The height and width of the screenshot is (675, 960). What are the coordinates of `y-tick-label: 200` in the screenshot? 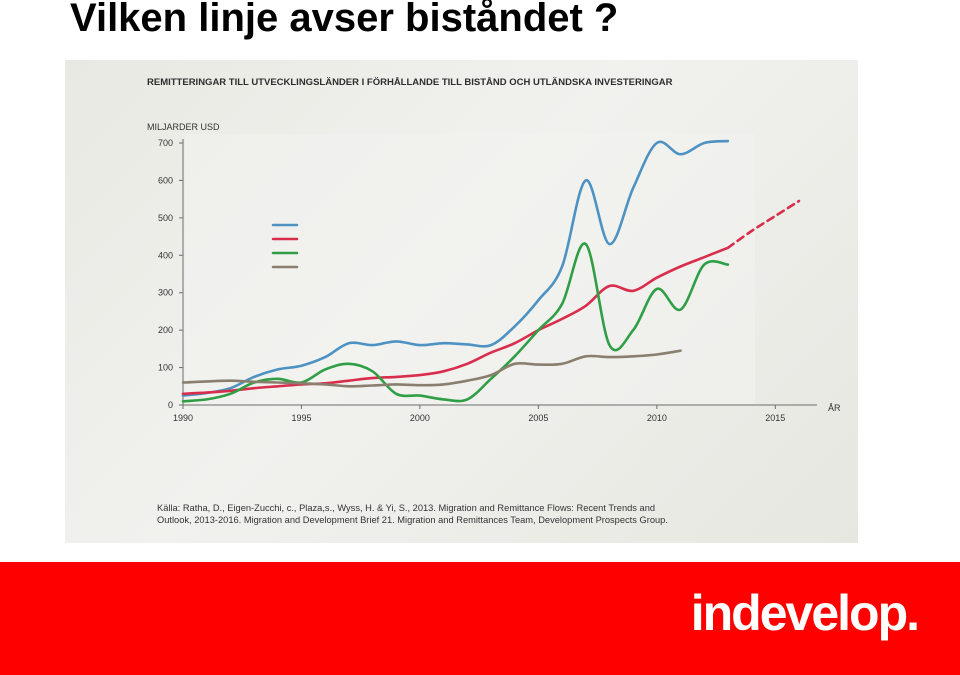 It's located at (165, 330).